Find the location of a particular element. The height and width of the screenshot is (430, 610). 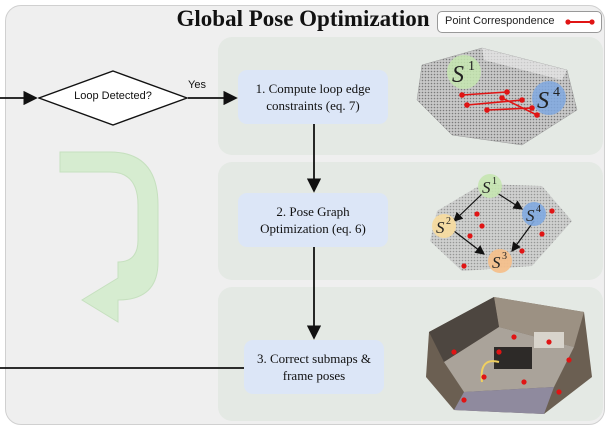

step1-line2: constraints (eq. 7) is located at coordinates (313, 105).